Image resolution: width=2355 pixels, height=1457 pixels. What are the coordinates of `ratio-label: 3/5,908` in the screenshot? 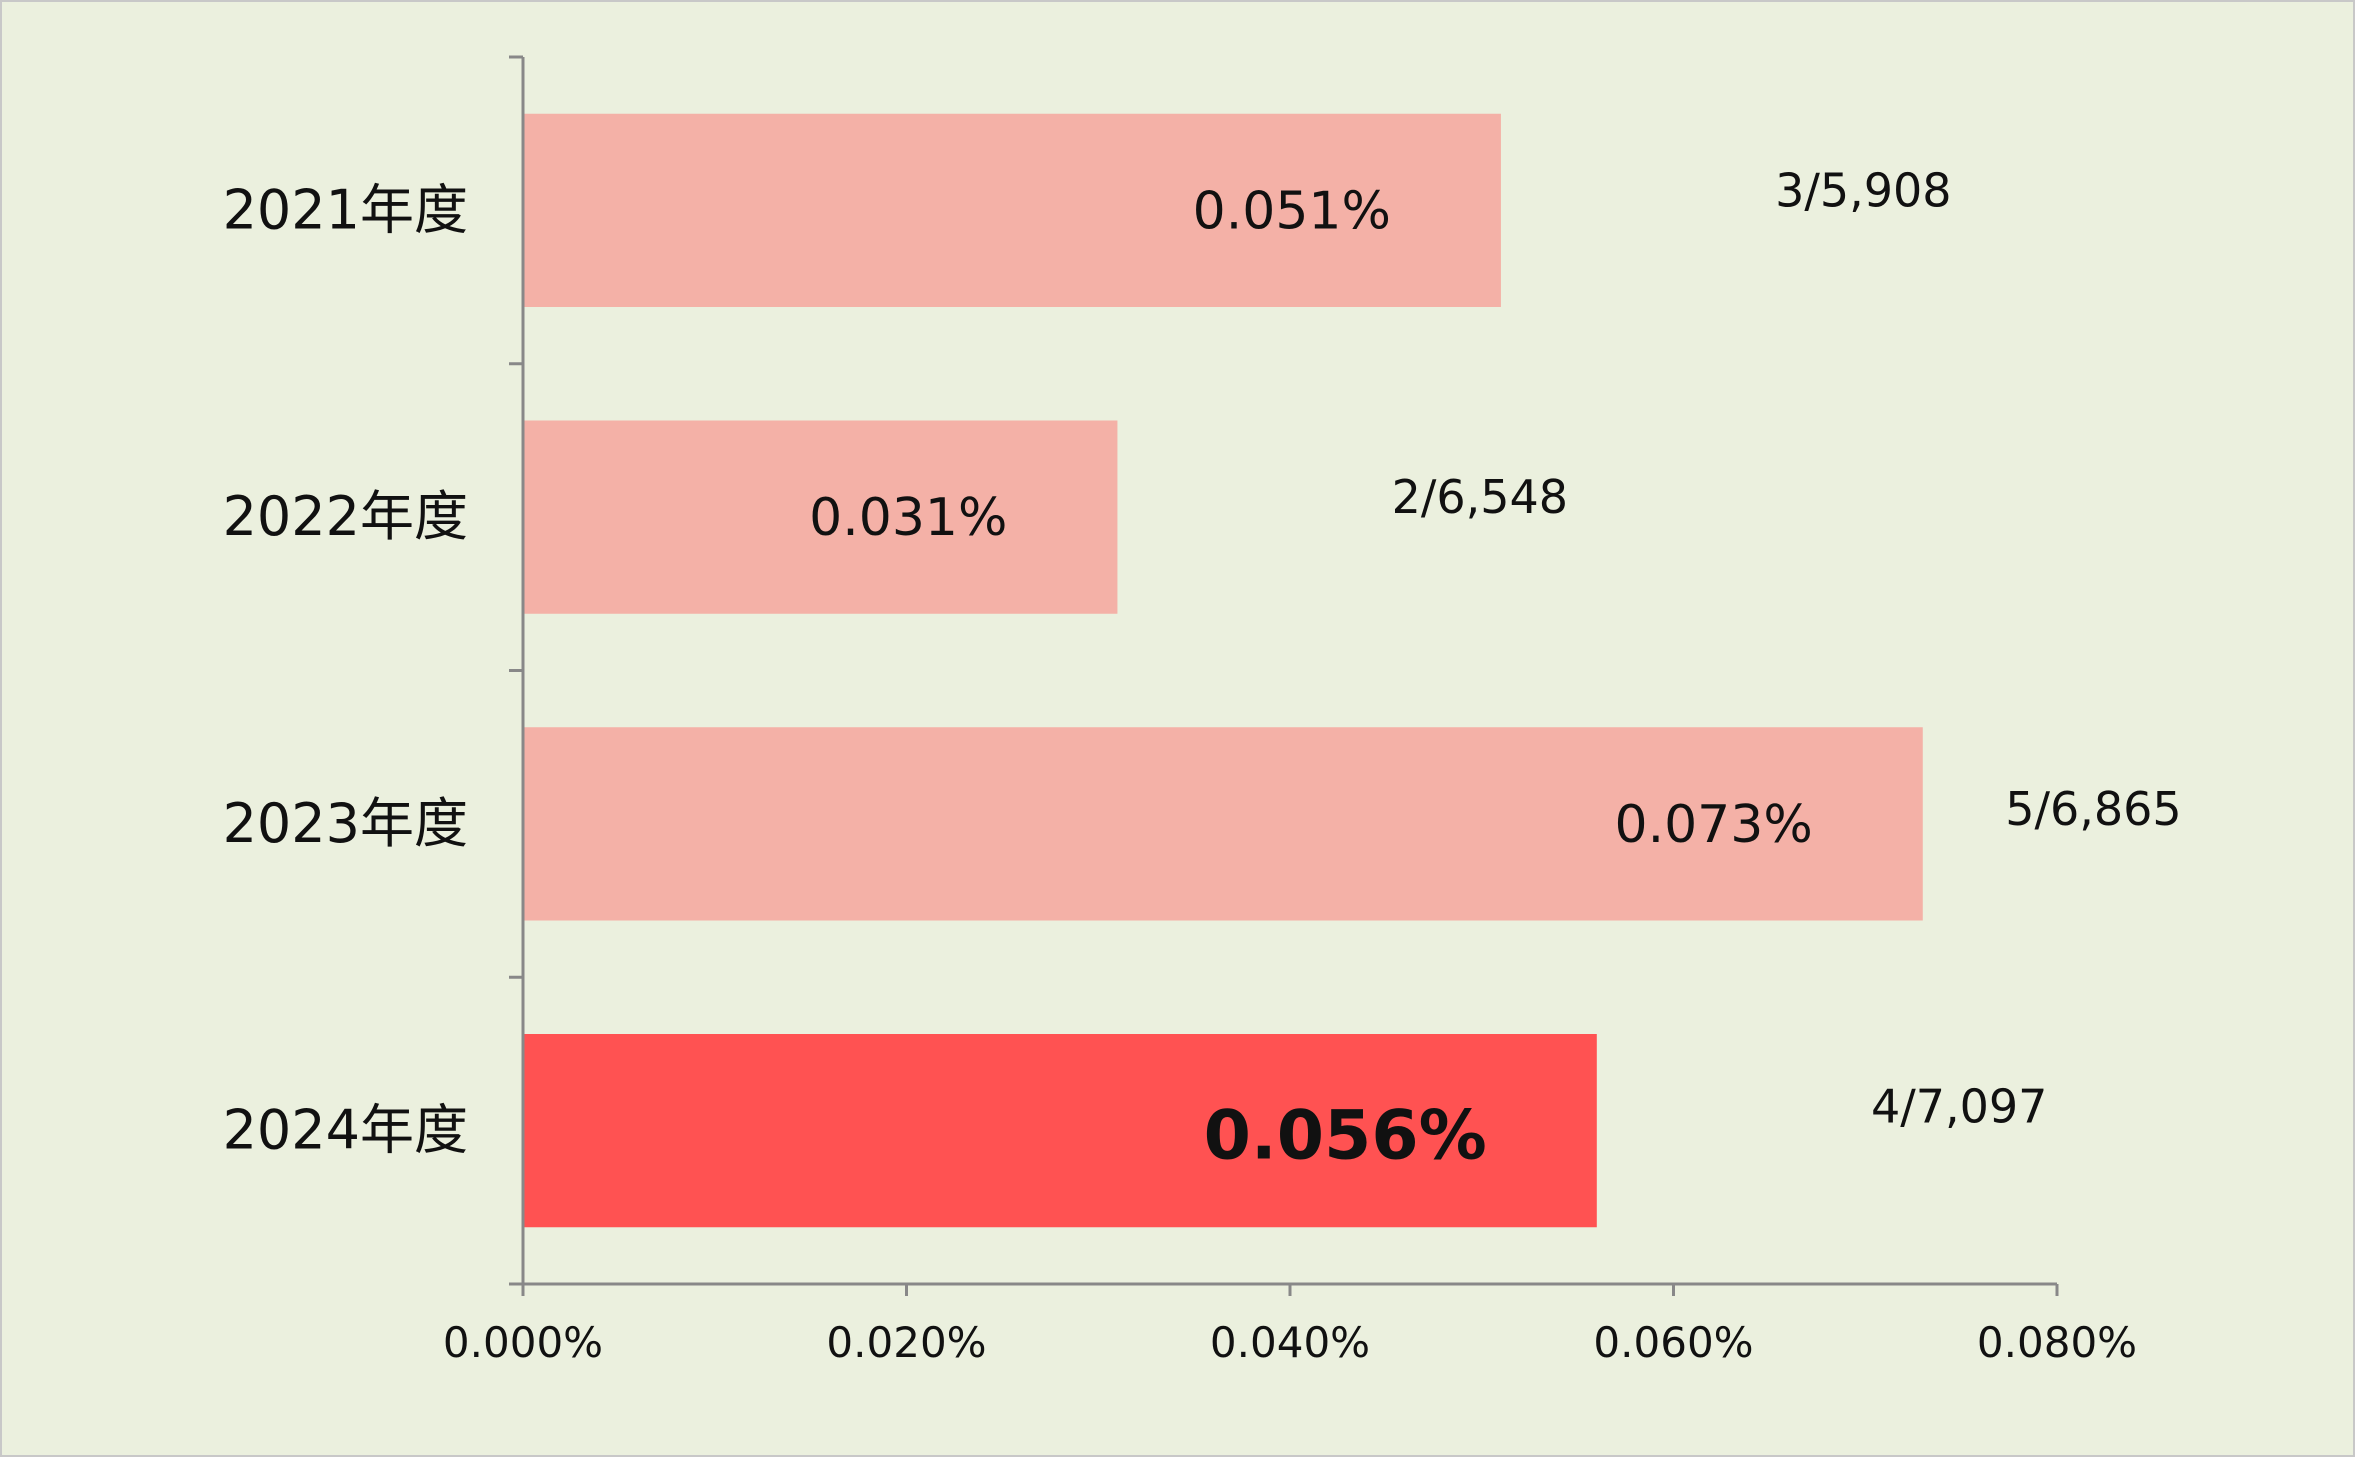 It's located at (1863, 190).